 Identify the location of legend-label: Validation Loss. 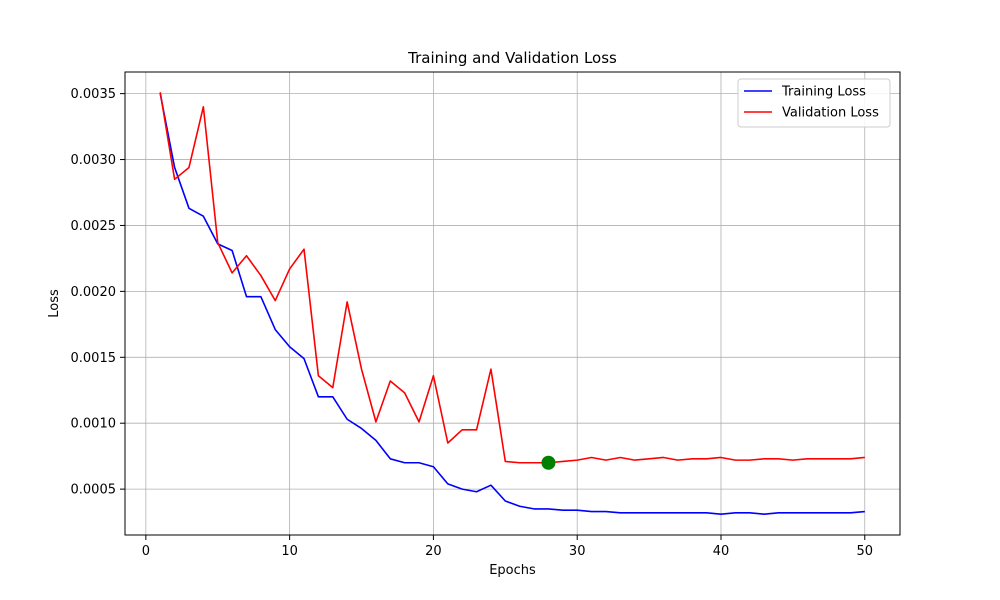
(830, 113).